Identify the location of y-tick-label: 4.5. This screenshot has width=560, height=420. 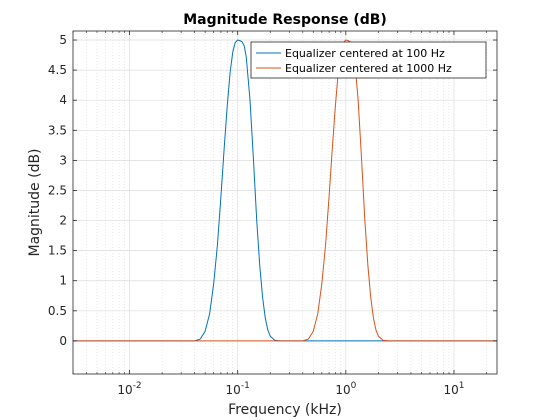
(57, 70).